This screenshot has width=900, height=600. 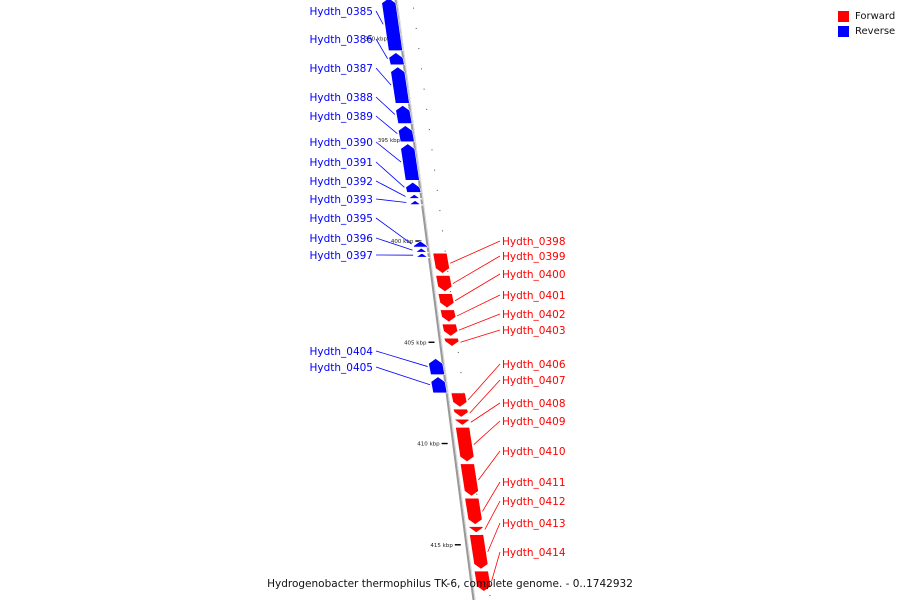 What do you see at coordinates (389, 141) in the screenshot?
I see `kbp-tick-label: 395 kbp` at bounding box center [389, 141].